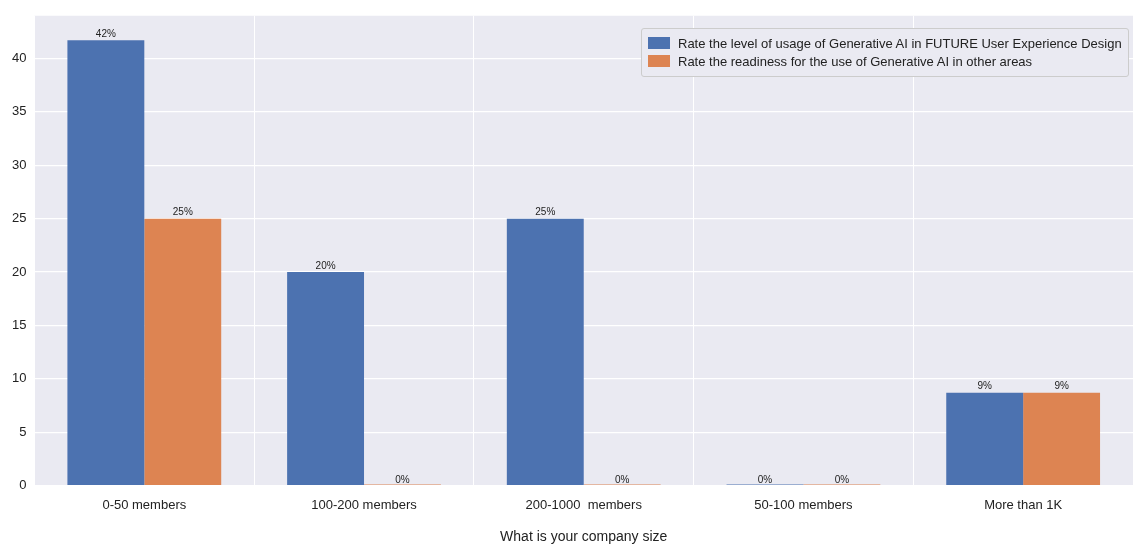 The image size is (1135, 554). What do you see at coordinates (23, 431) in the screenshot?
I see `y-tick-label: 5` at bounding box center [23, 431].